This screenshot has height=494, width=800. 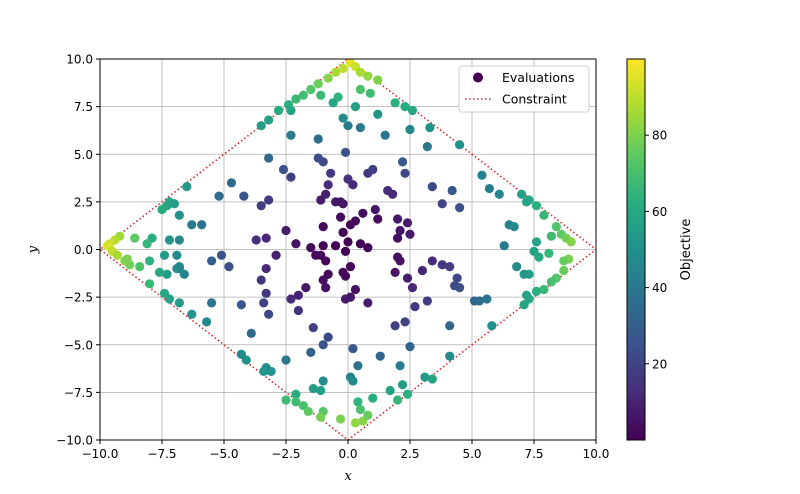 I want to click on colorbar: 20 40 60 80 Objective, so click(x=660, y=249).